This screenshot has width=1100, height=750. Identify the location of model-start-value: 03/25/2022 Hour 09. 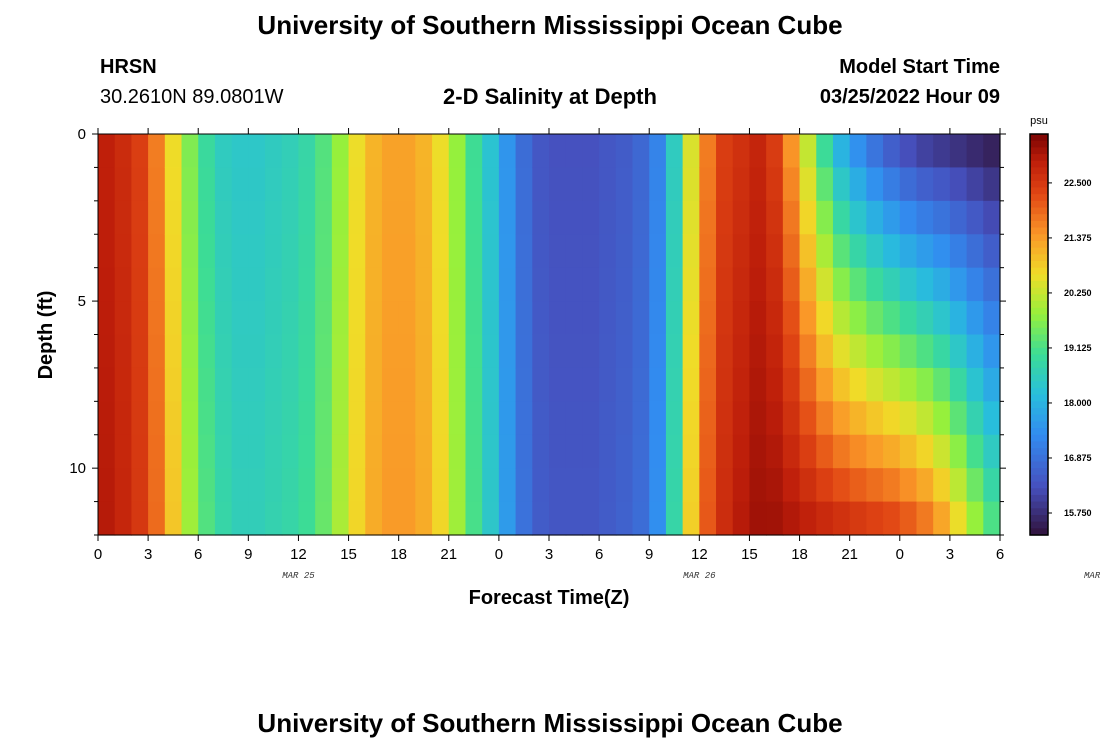
(909, 97).